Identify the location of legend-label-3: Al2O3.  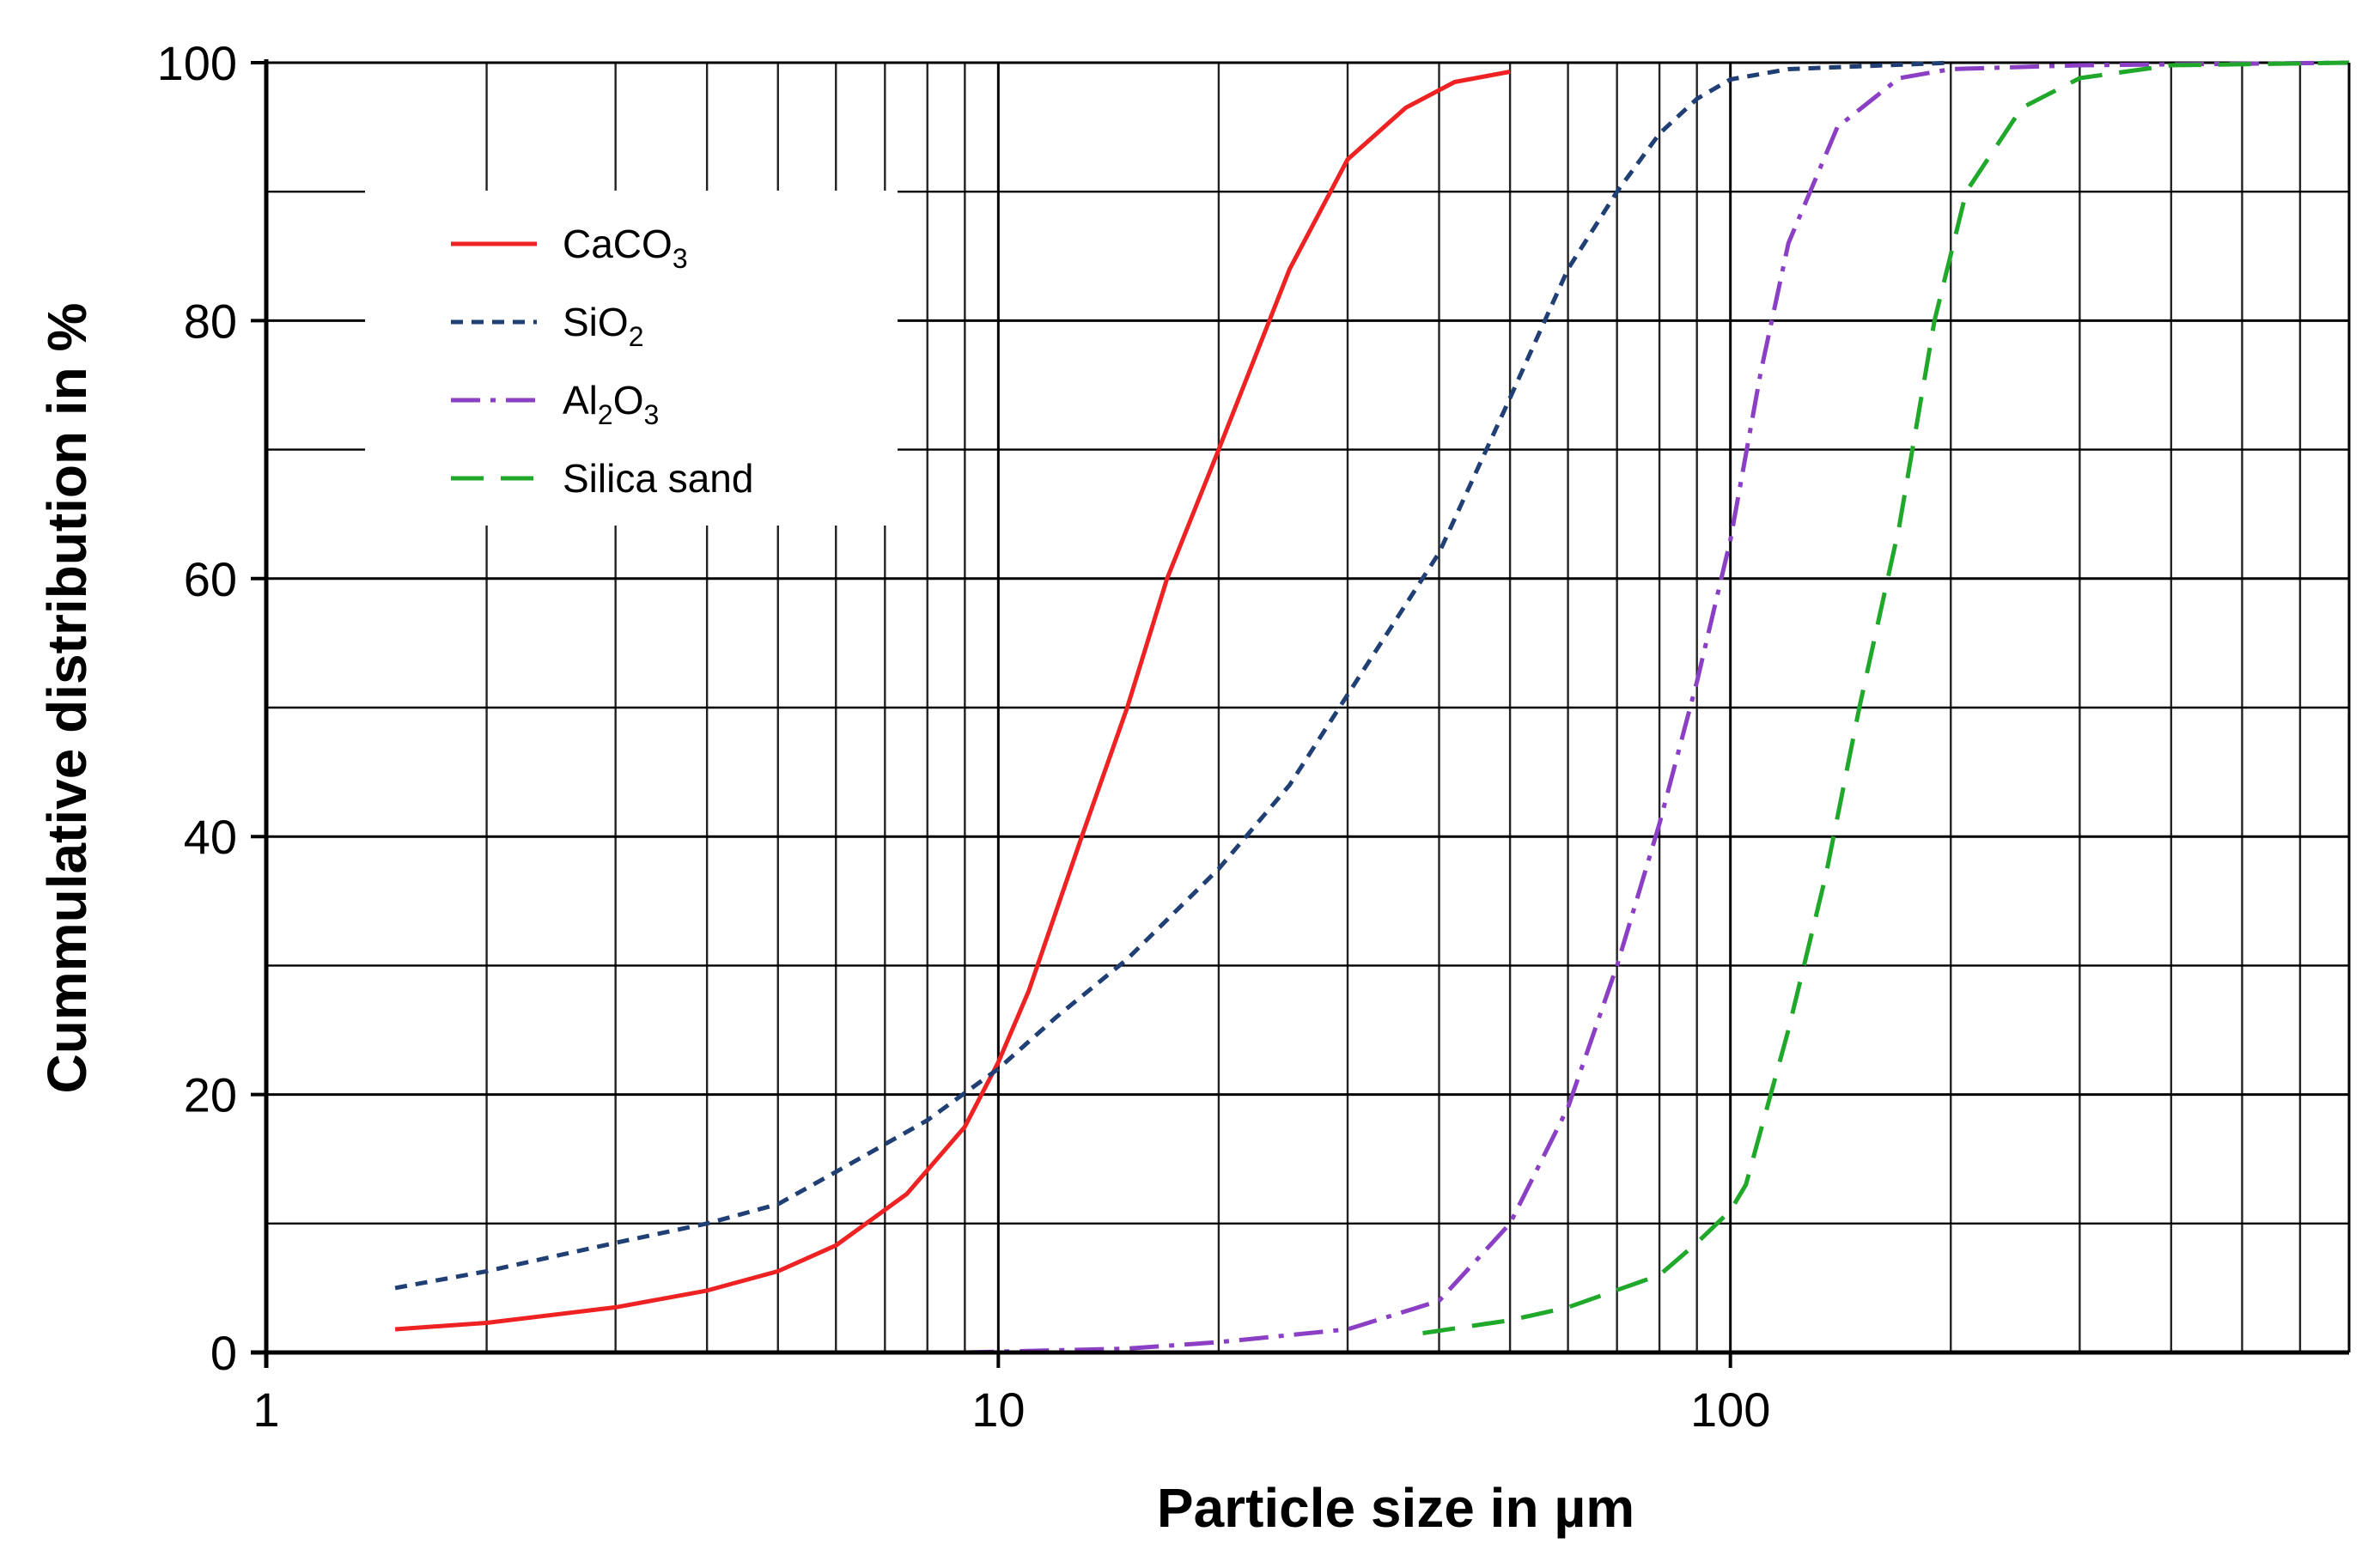
(611, 404).